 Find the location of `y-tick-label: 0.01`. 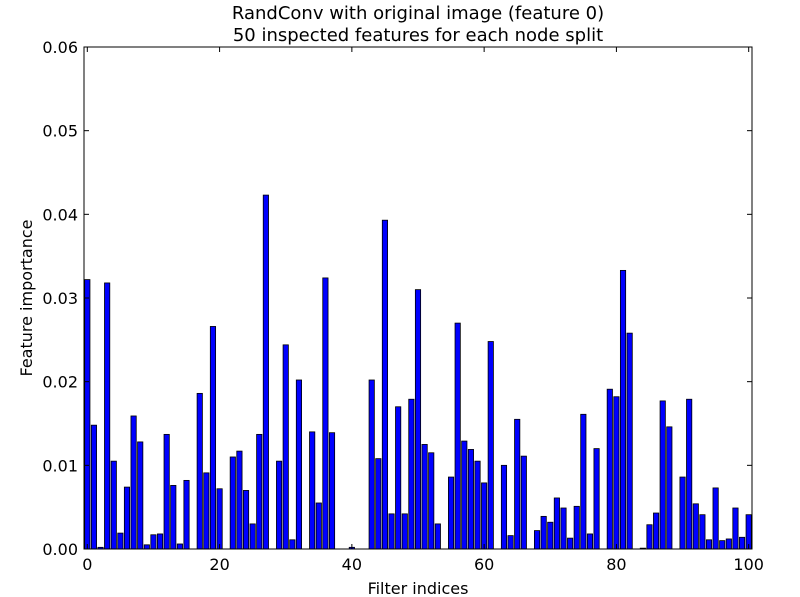

y-tick-label: 0.01 is located at coordinates (60, 465).